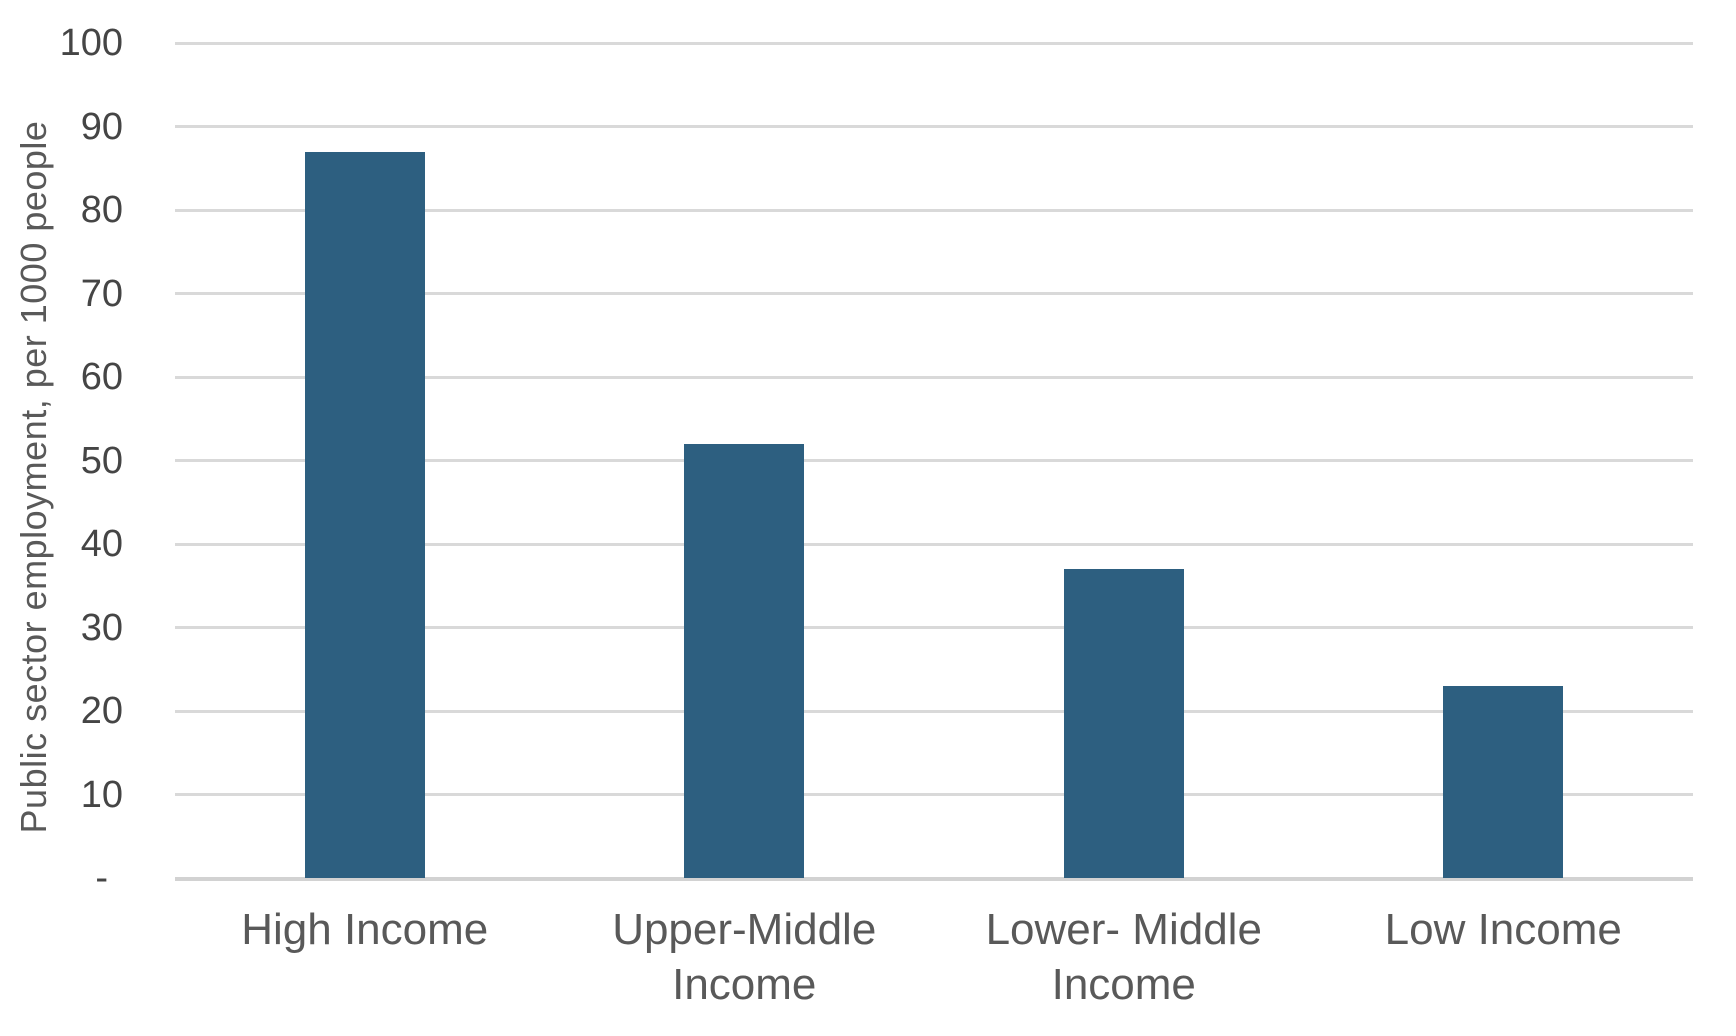 The height and width of the screenshot is (1036, 1736). What do you see at coordinates (101, 794) in the screenshot?
I see `y-tick-label: 10` at bounding box center [101, 794].